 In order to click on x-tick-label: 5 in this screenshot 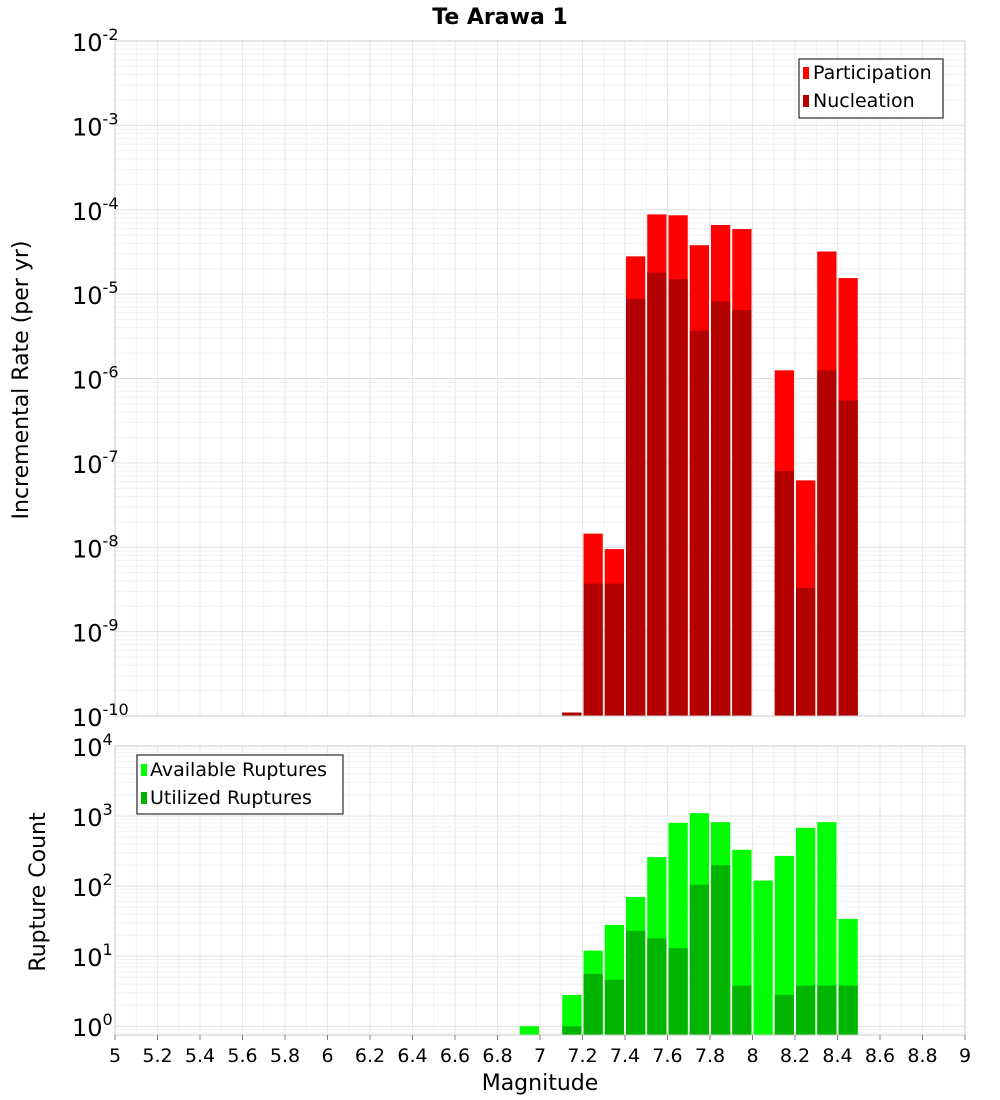, I will do `click(115, 1056)`.